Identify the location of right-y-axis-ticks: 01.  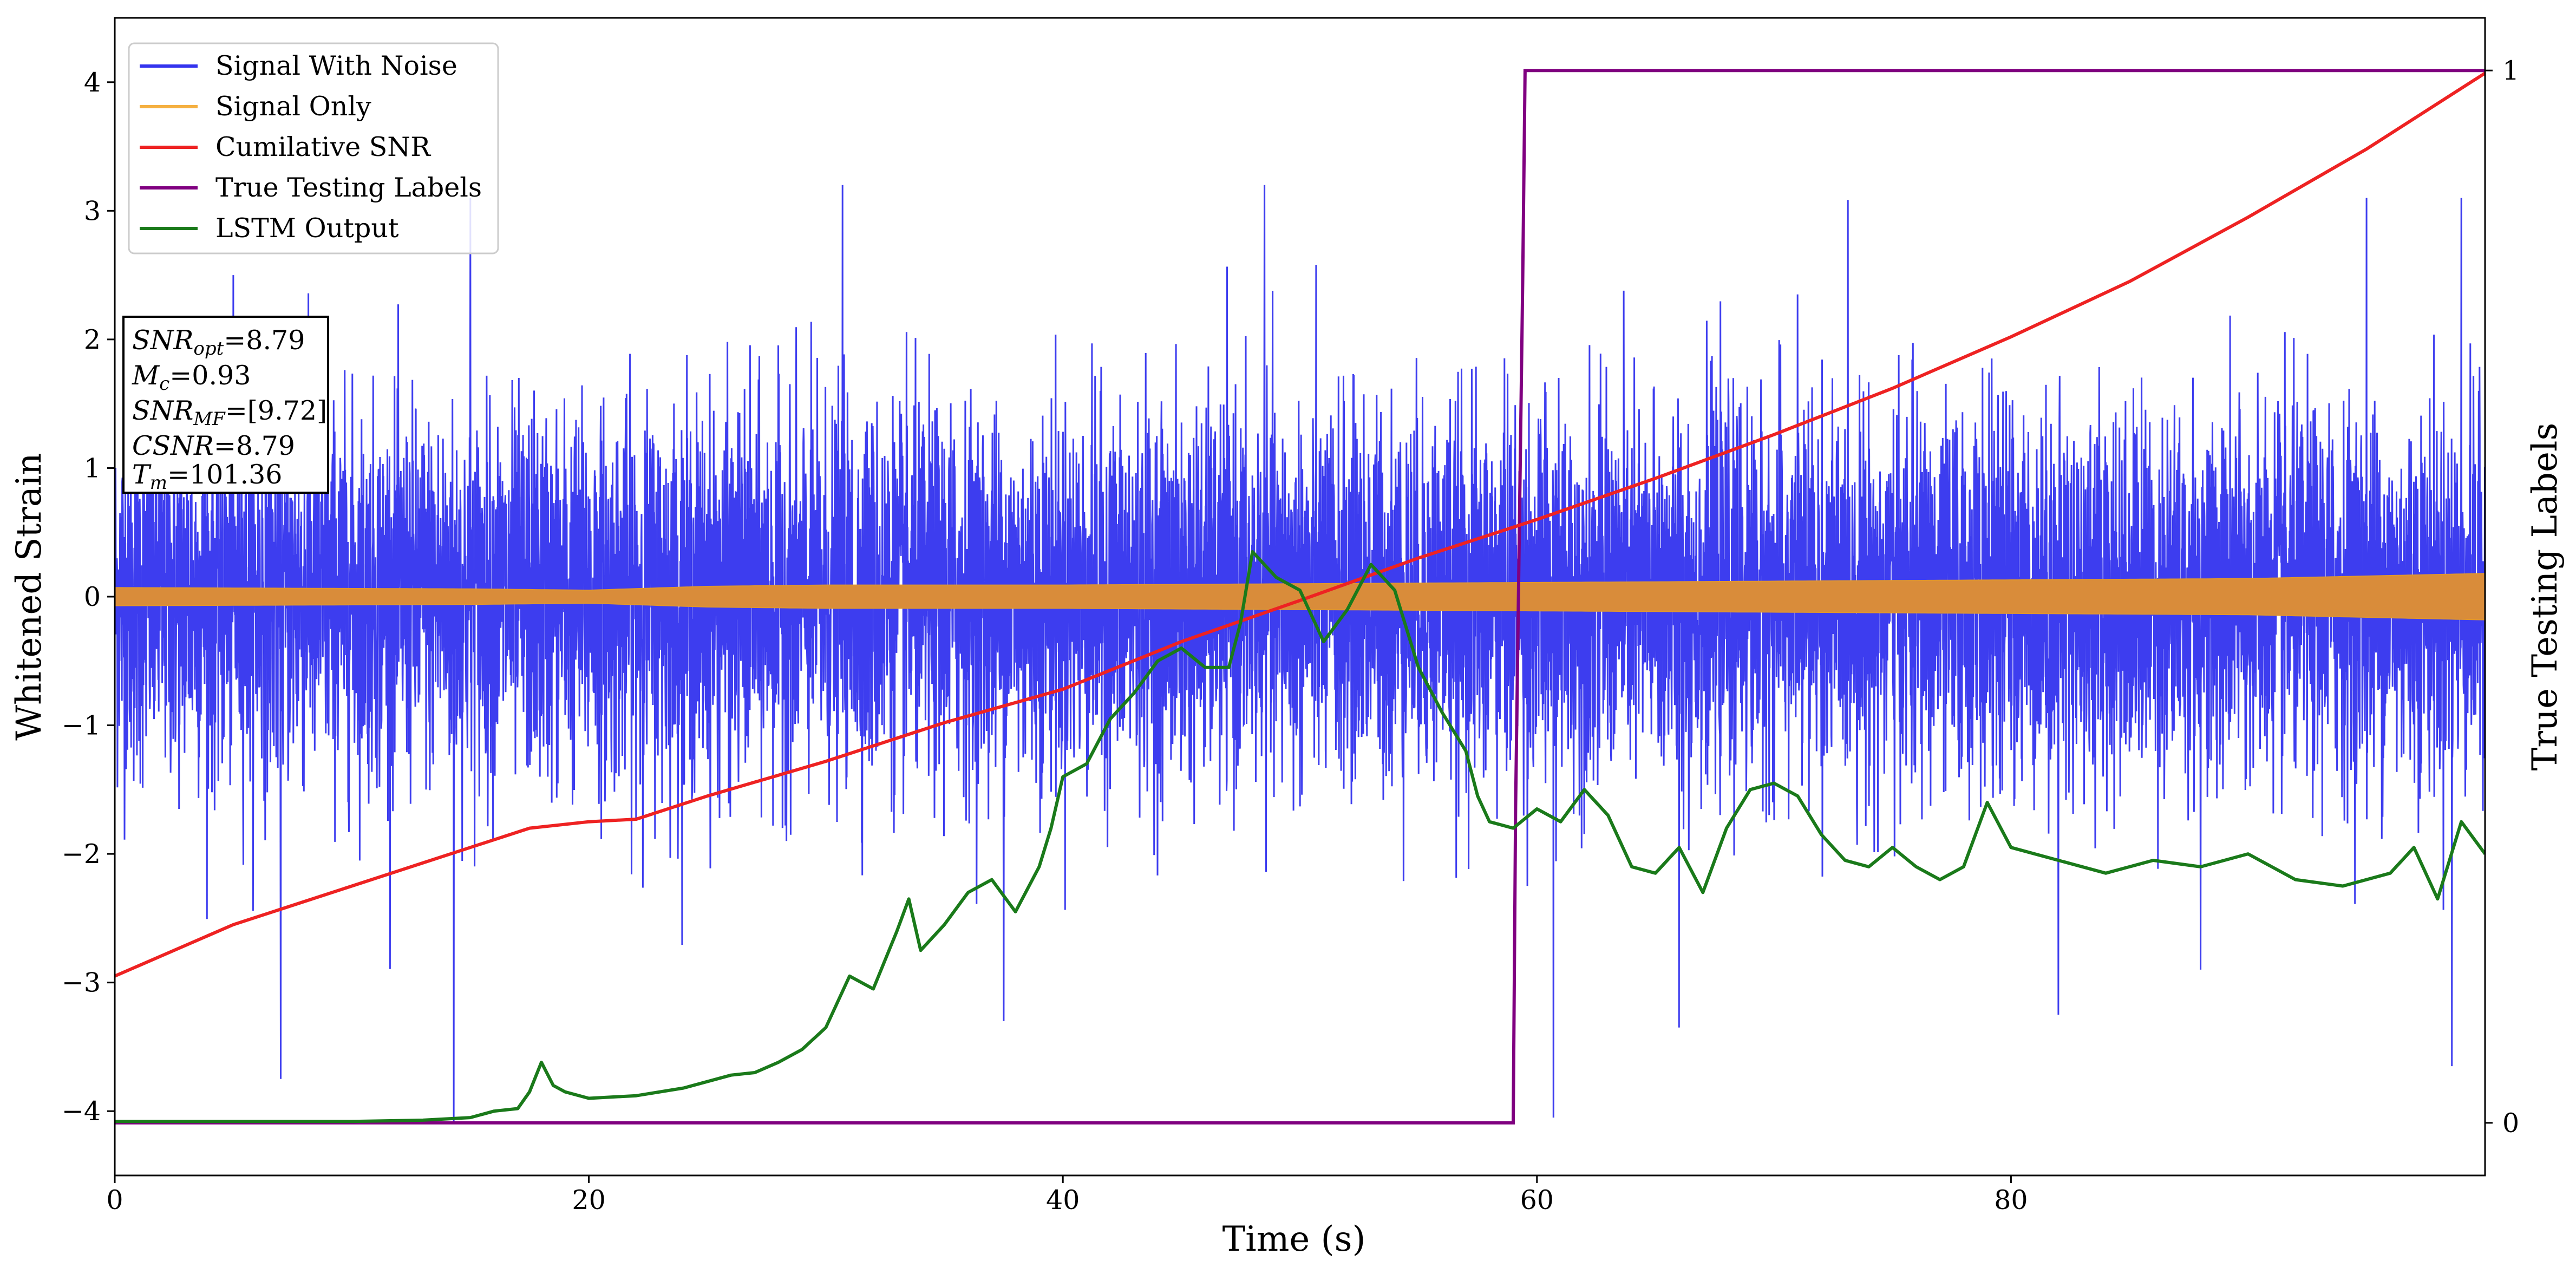
(2502, 597).